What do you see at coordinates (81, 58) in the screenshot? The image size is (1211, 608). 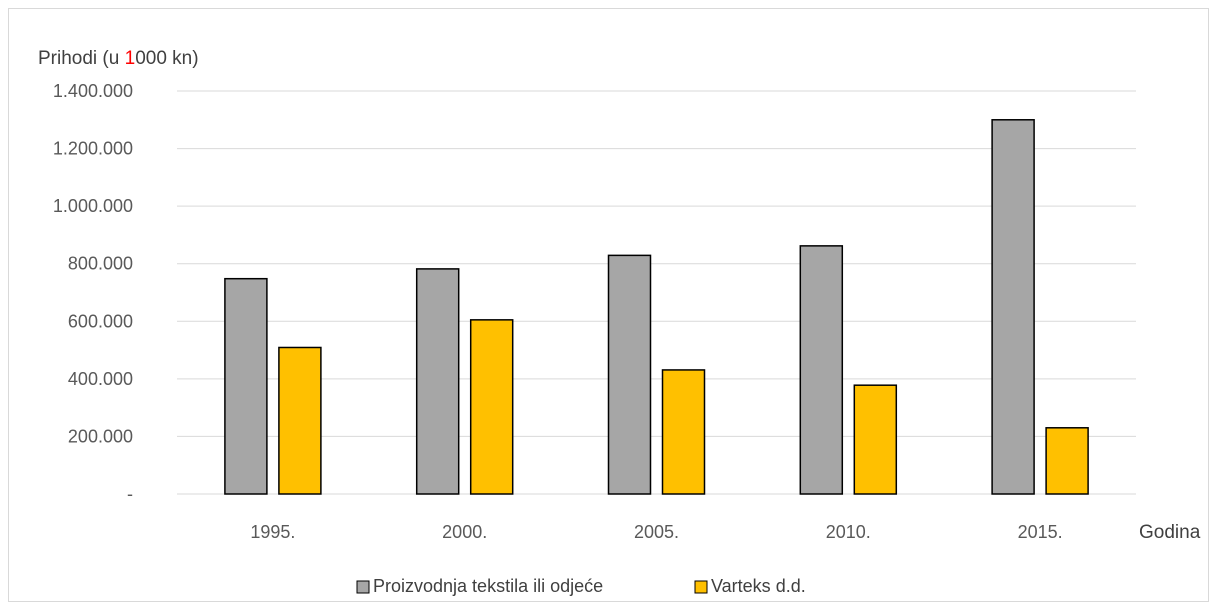 I see `y-axis-title-part: Prihodi (u` at bounding box center [81, 58].